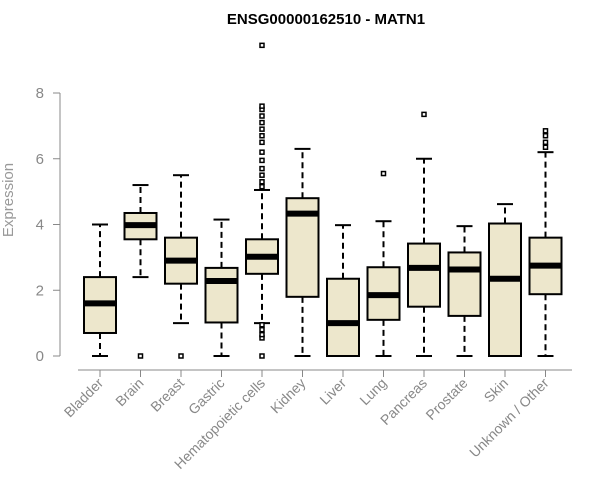  What do you see at coordinates (288, 396) in the screenshot?
I see `x-tick-label: Kidney` at bounding box center [288, 396].